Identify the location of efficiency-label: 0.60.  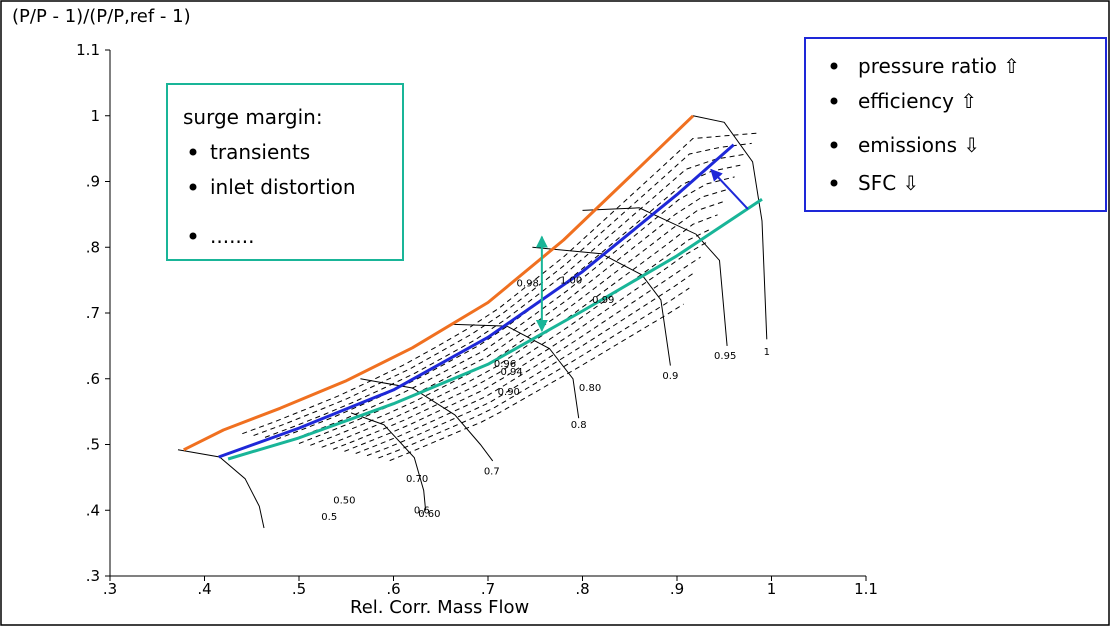
(429, 514).